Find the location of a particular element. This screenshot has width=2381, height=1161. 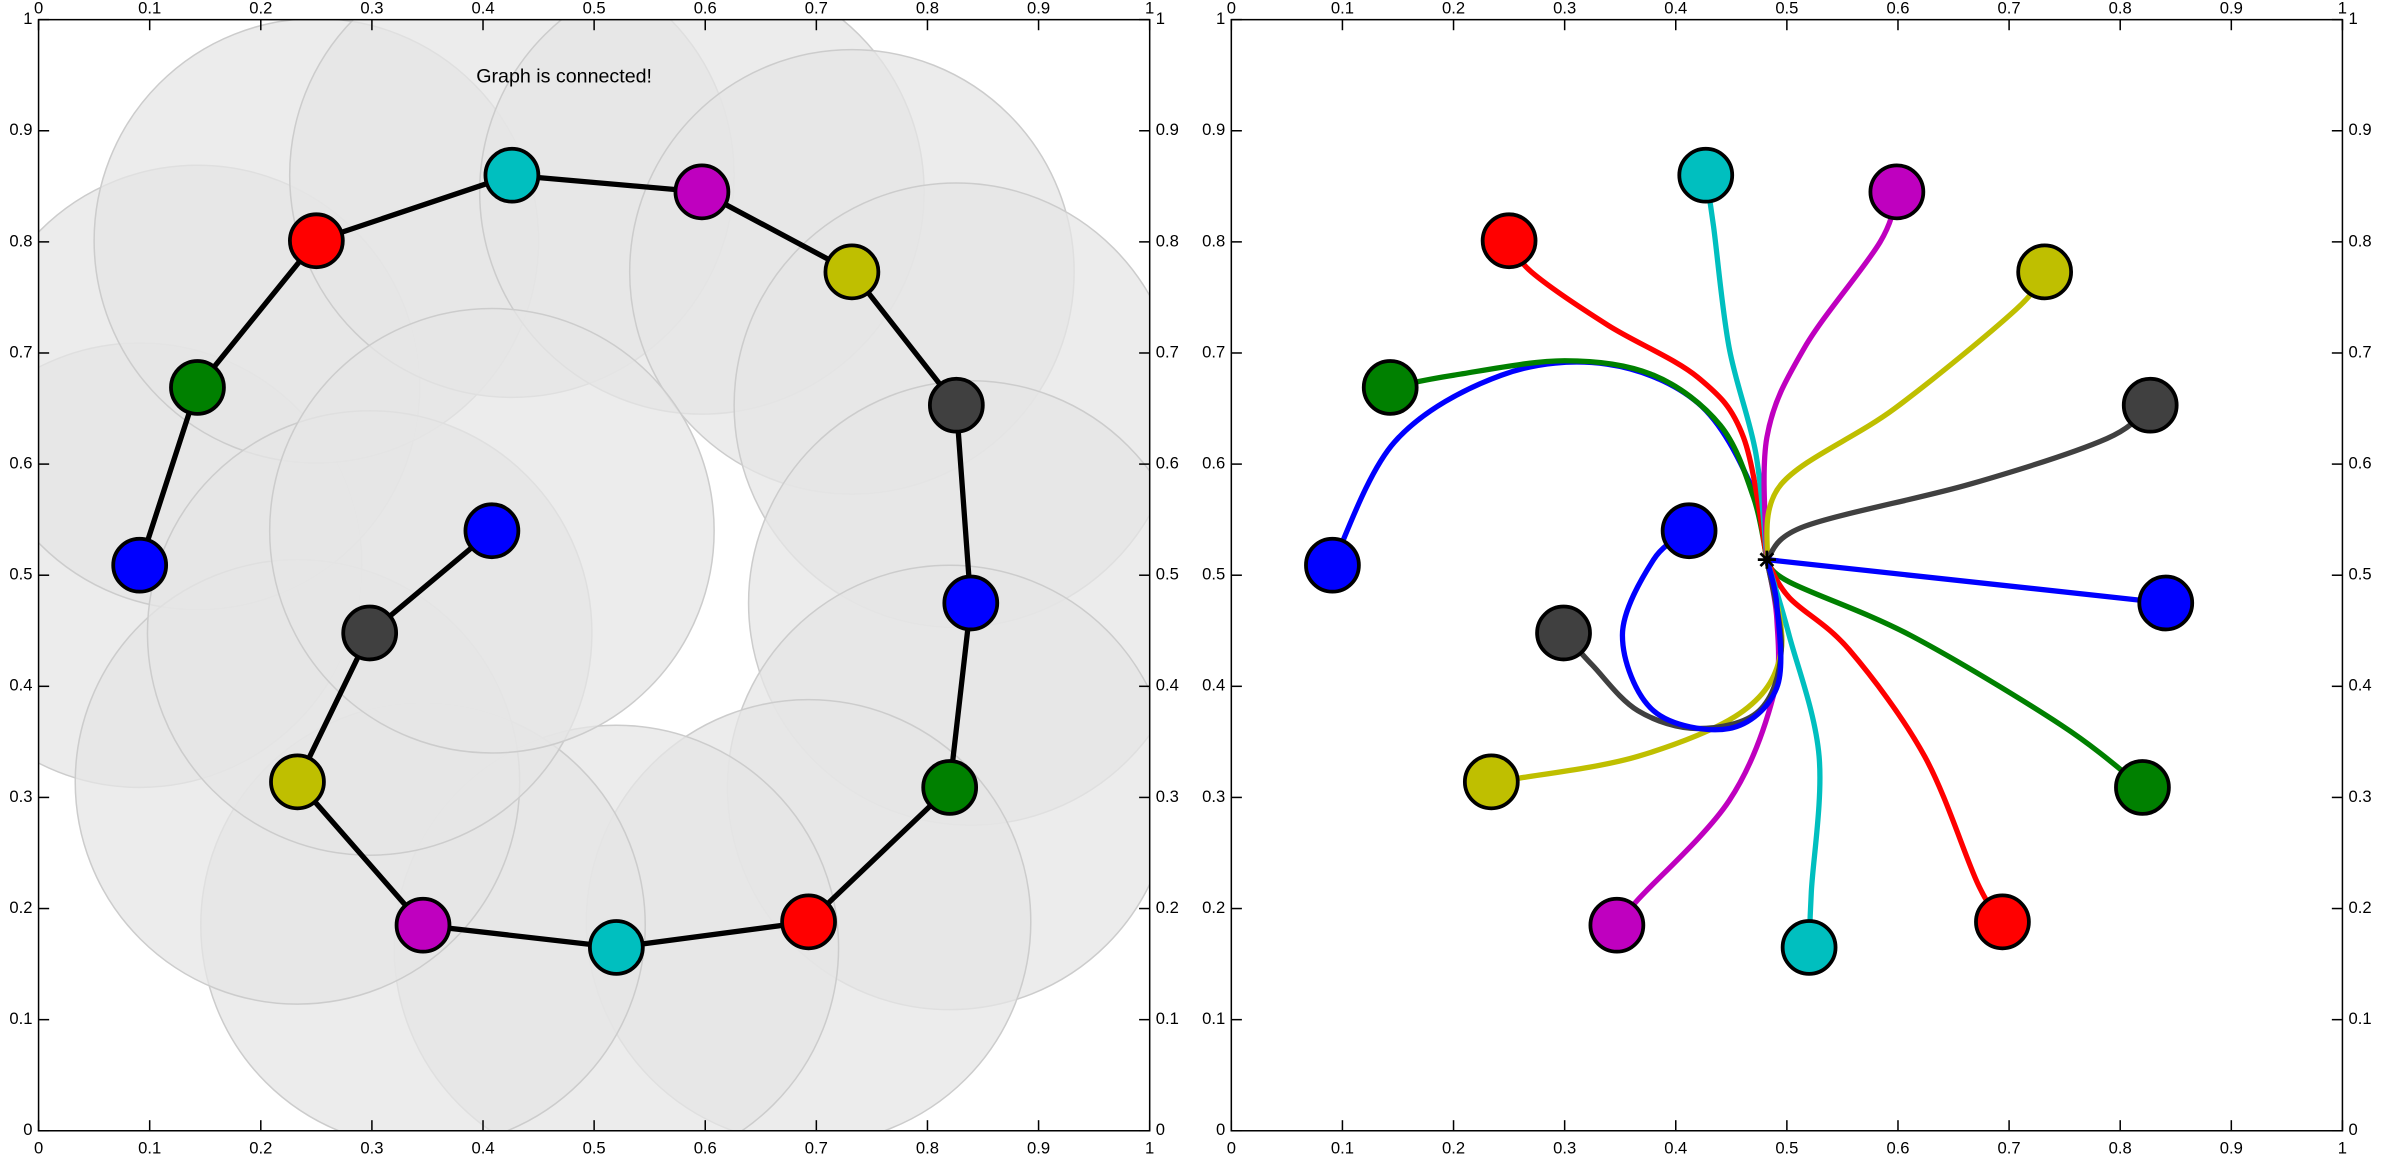

y-tick-label: 0.9 is located at coordinates (1213, 129).